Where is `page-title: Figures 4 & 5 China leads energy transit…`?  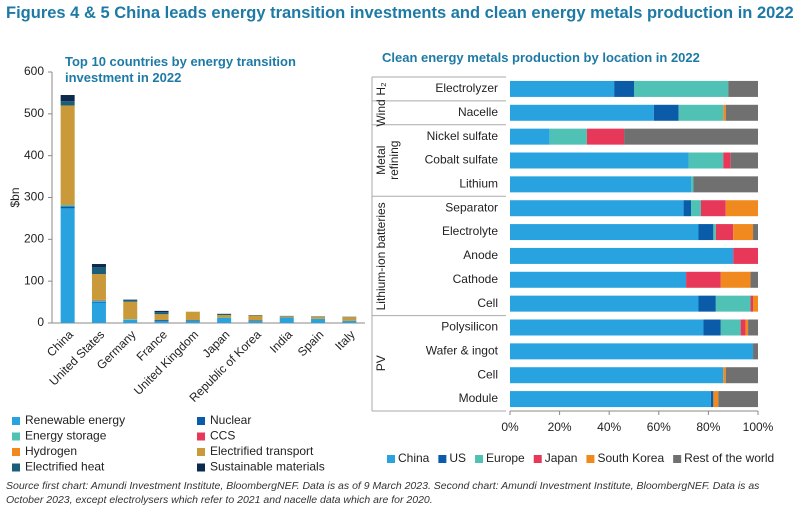
page-title: Figures 4 & 5 China leads energy transit… is located at coordinates (400, 13).